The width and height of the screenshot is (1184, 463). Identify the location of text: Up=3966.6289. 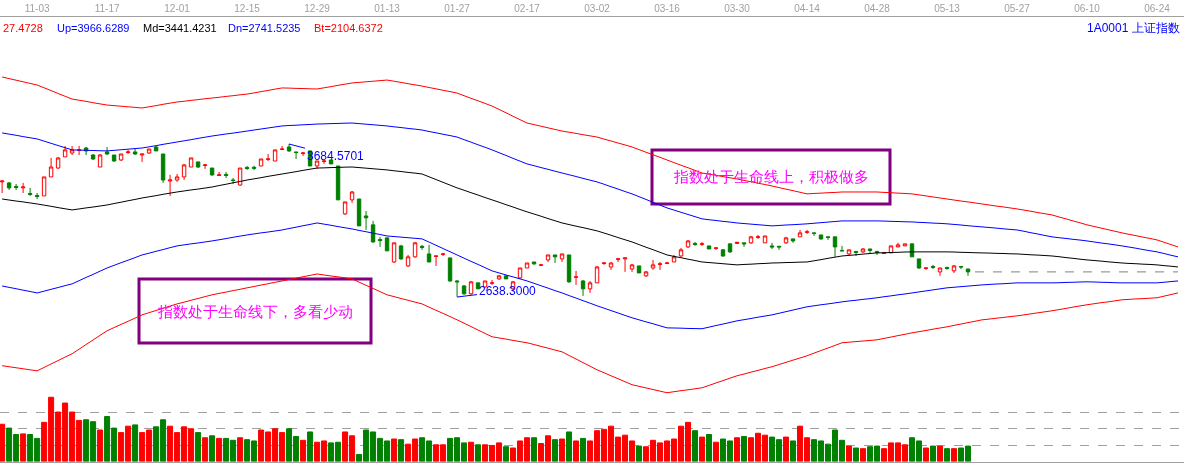
(93, 28).